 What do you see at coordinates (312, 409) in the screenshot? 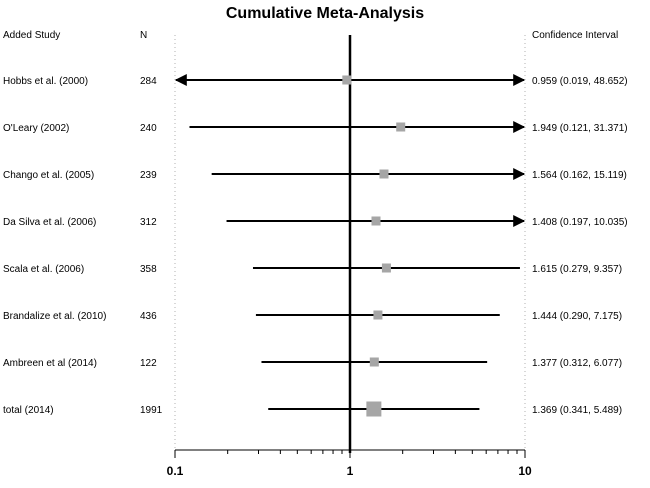
I see `study-row: total (2014) 1991 1.369 (0.341, 5.489)` at bounding box center [312, 409].